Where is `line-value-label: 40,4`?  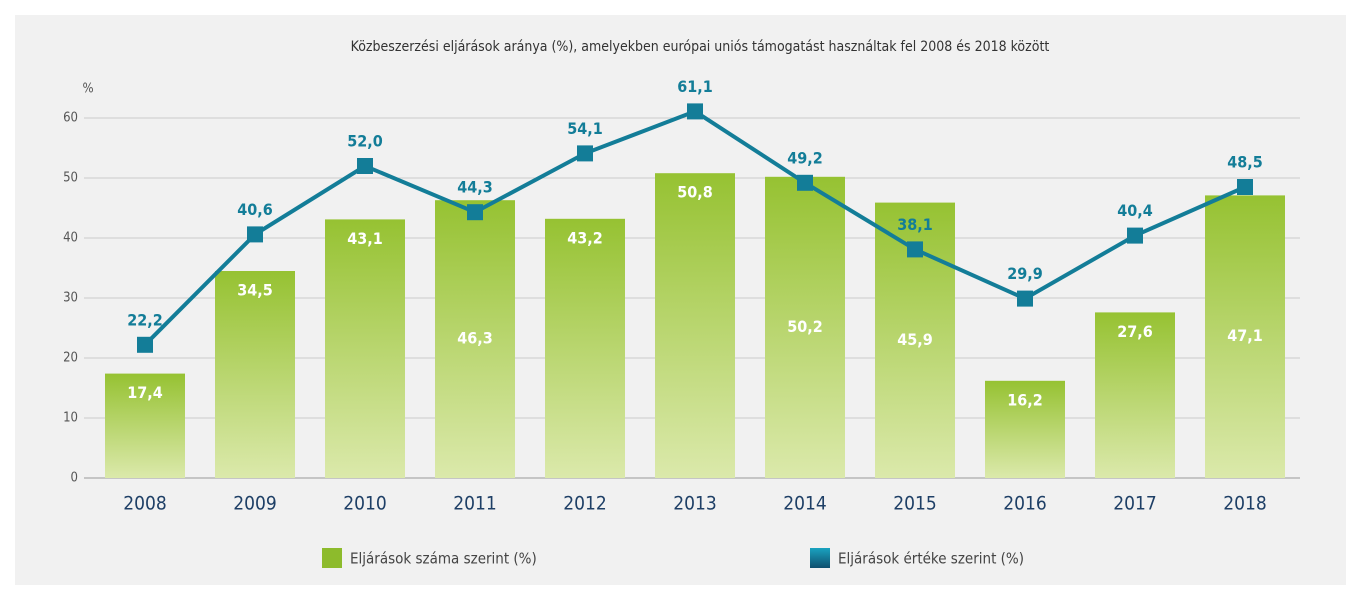
line-value-label: 40,4 is located at coordinates (1135, 210).